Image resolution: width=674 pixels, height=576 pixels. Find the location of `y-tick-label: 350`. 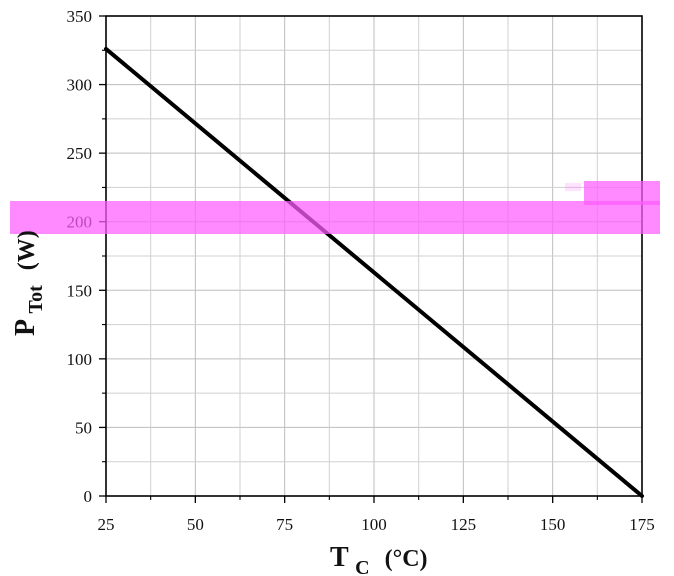

y-tick-label: 350 is located at coordinates (80, 16).